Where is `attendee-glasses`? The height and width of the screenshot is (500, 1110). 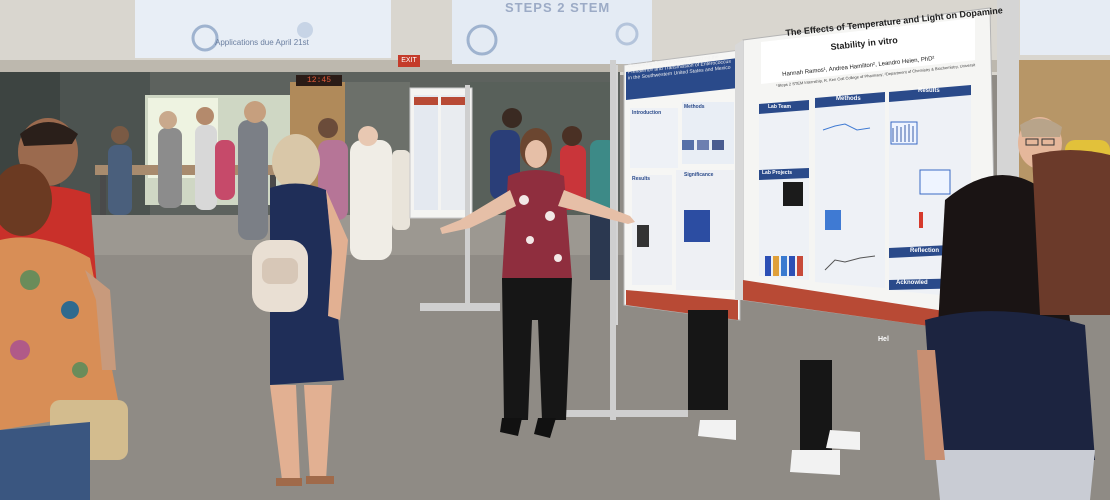 attendee-glasses is located at coordinates (1064, 216).